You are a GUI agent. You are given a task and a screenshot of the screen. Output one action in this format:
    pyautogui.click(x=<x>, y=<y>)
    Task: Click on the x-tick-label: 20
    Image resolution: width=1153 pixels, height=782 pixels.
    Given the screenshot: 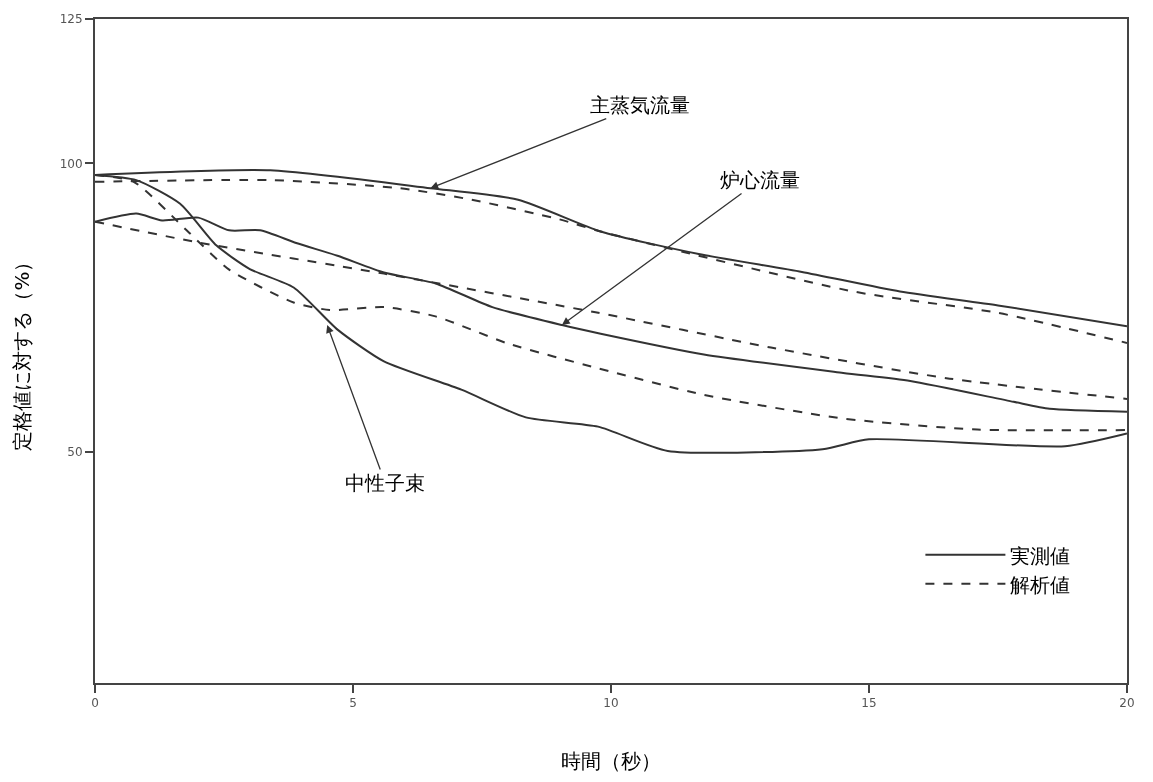 What is the action you would take?
    pyautogui.click(x=1127, y=703)
    